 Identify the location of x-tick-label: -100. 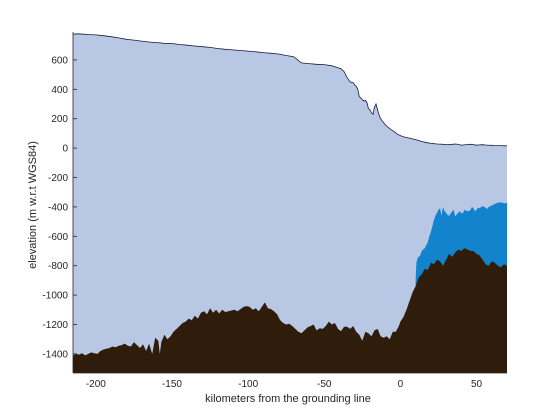
(248, 384).